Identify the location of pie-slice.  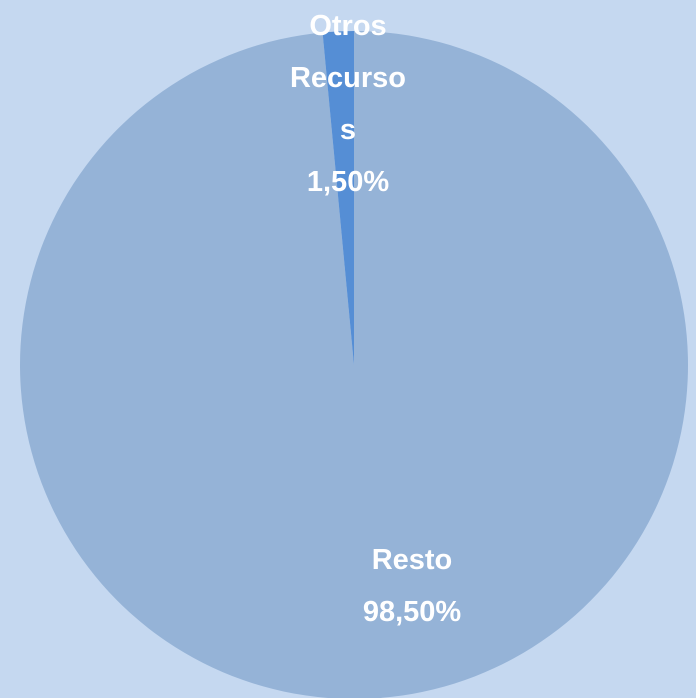
(338, 198).